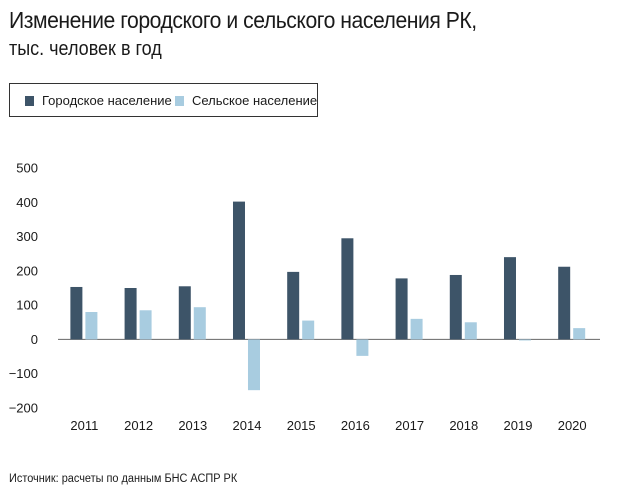  What do you see at coordinates (518, 425) in the screenshot?
I see `x-tick-label: 2019` at bounding box center [518, 425].